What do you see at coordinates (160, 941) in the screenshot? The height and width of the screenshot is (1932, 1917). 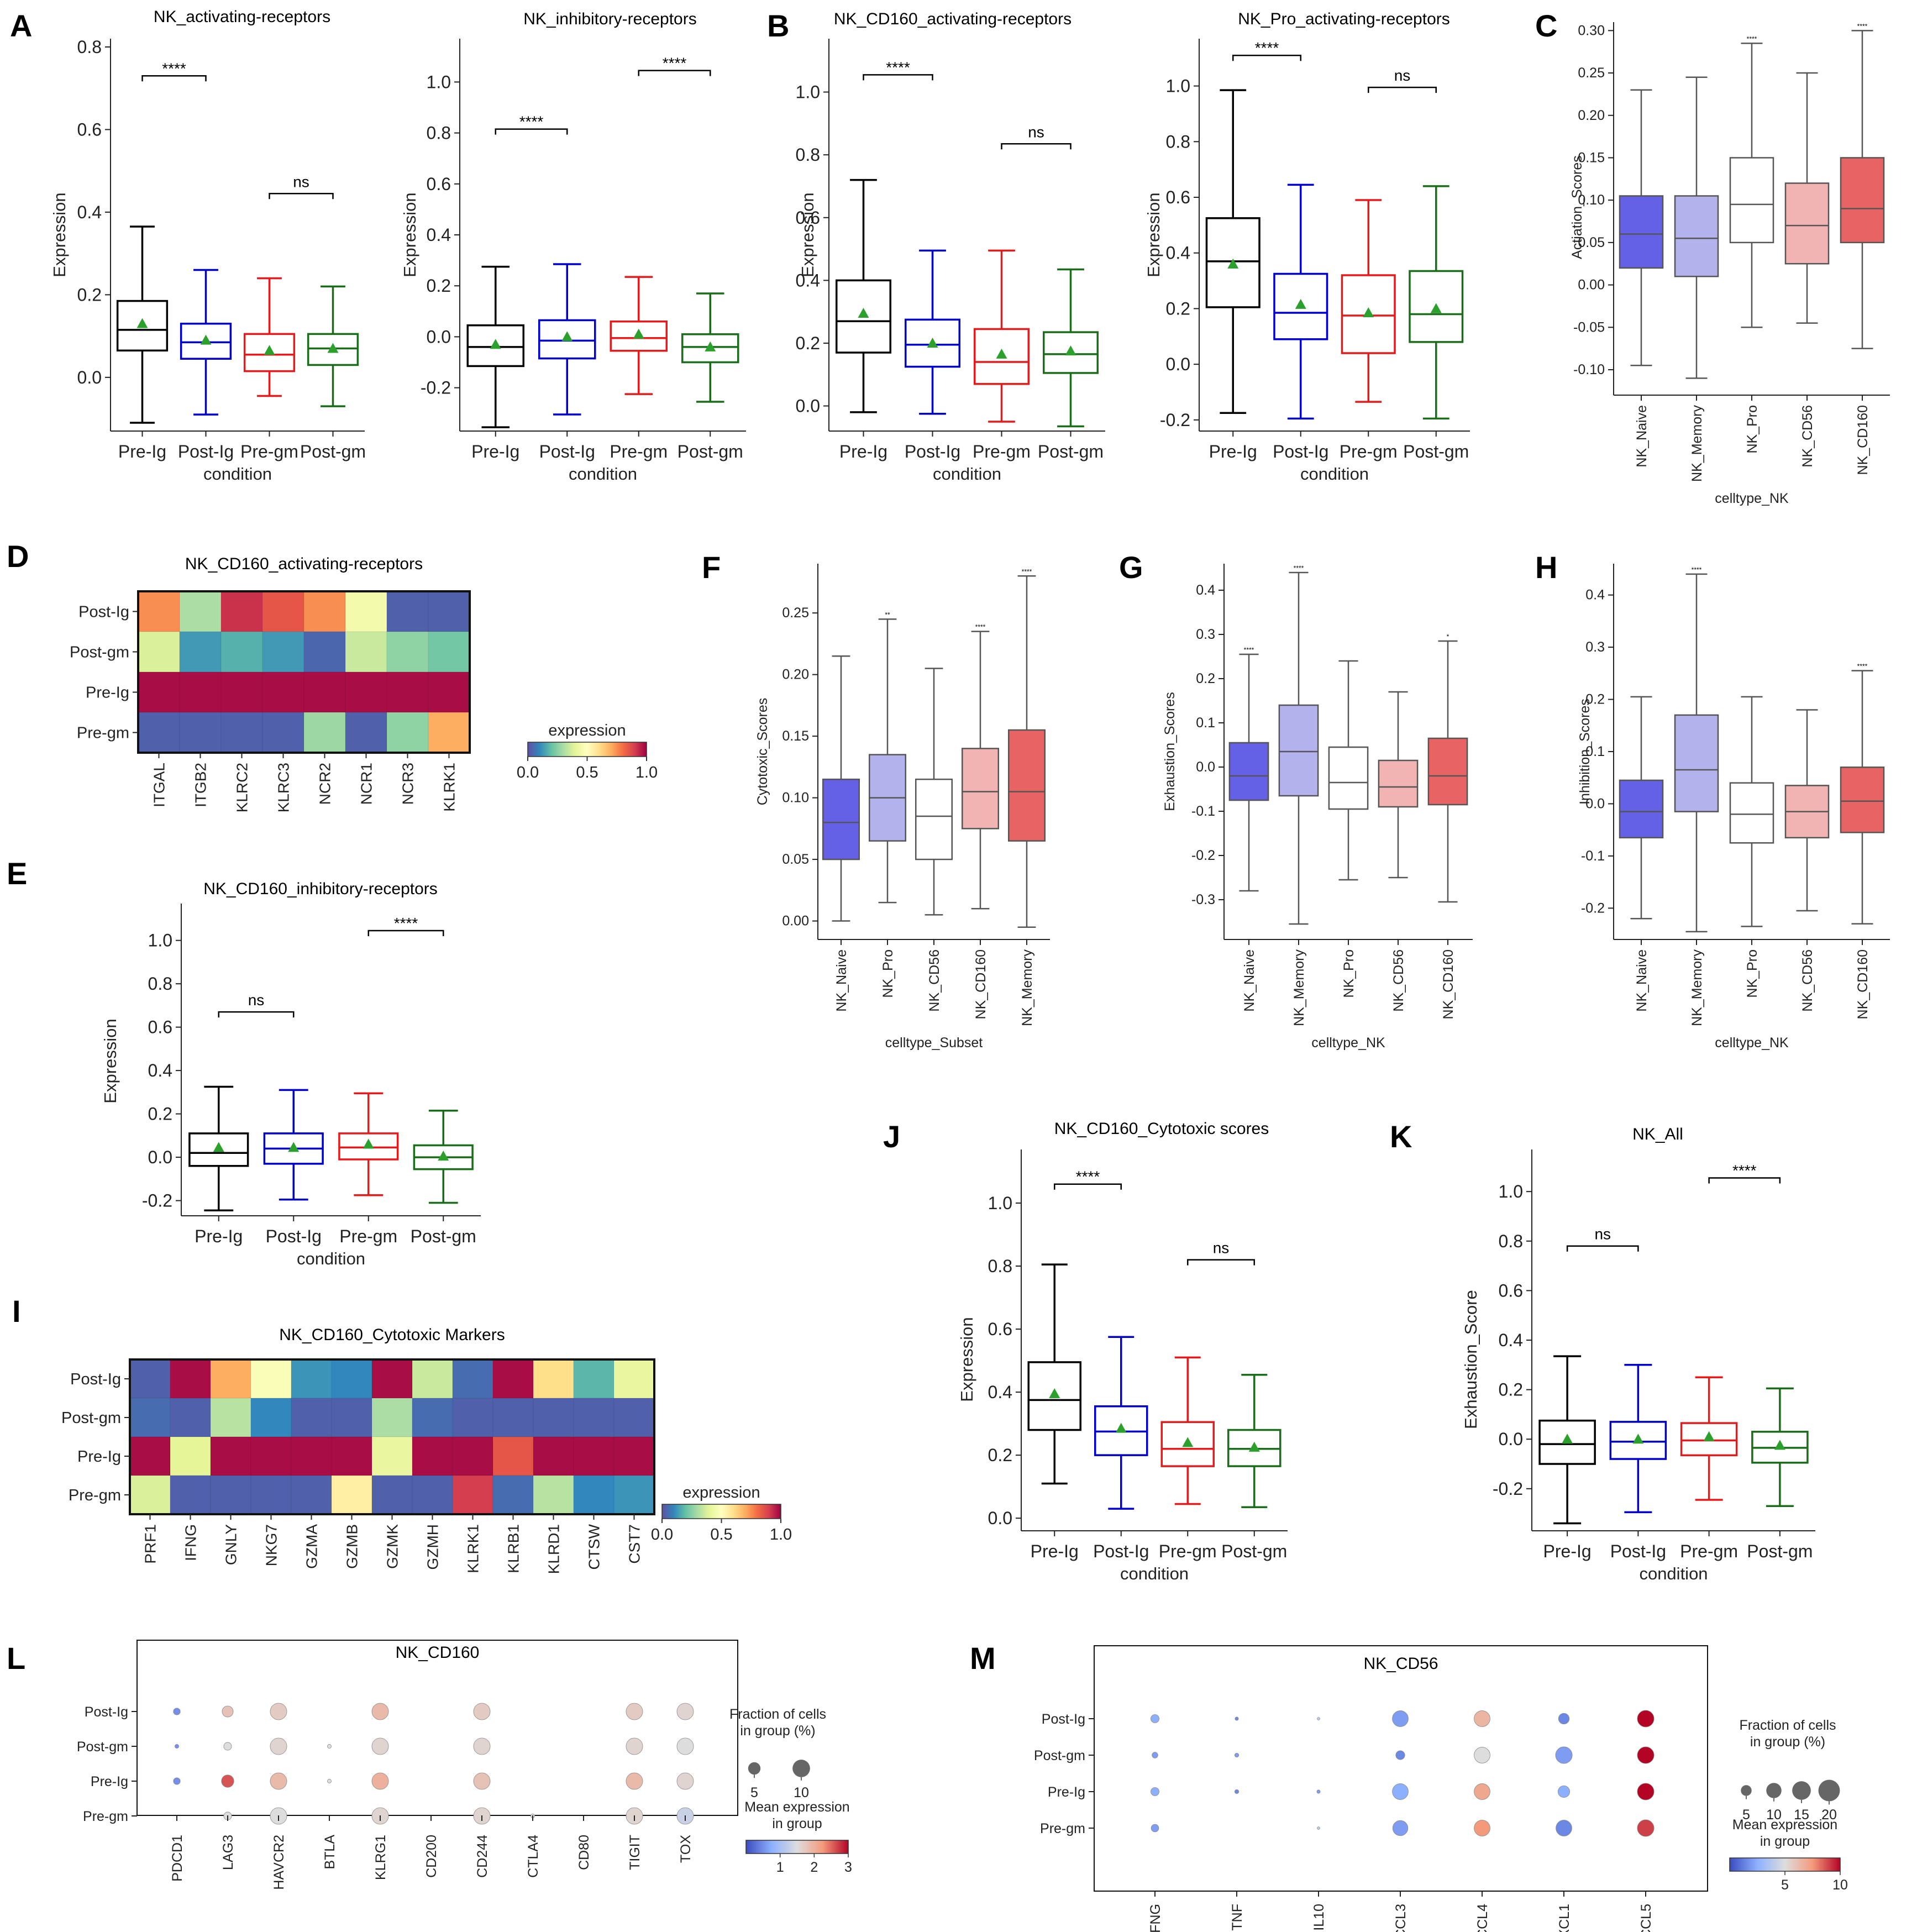 I see `y-tick-label: 1.0` at bounding box center [160, 941].